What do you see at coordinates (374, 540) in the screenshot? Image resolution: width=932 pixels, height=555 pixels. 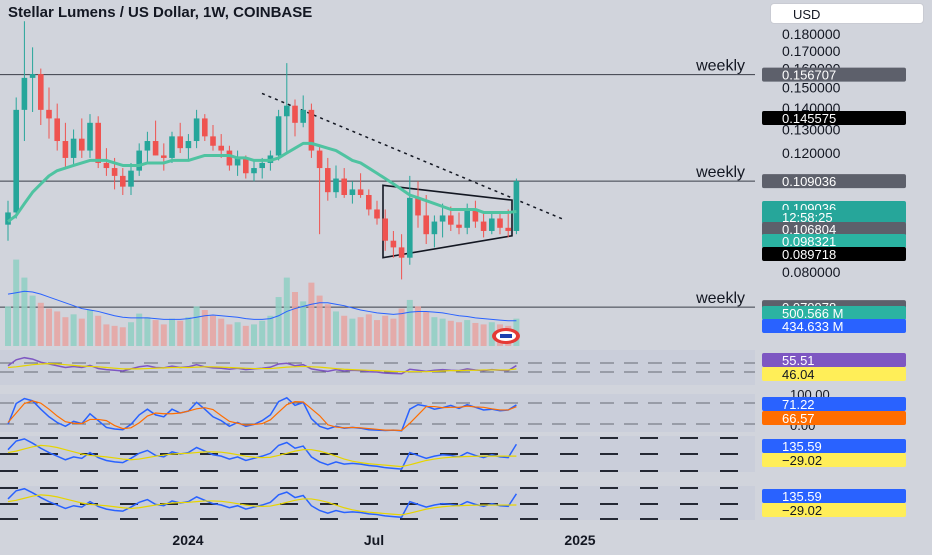 I see `time-tick-label: Jul` at bounding box center [374, 540].